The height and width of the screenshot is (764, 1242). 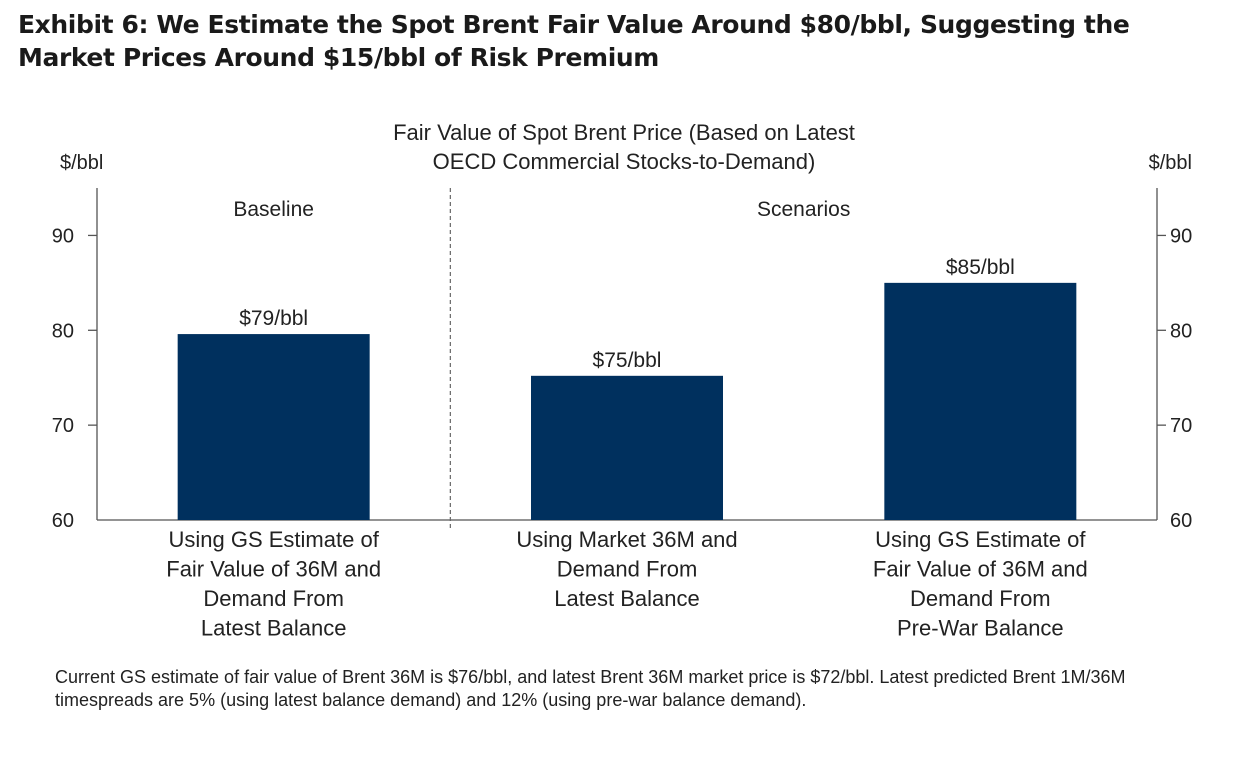 What do you see at coordinates (63, 236) in the screenshot?
I see `y-tick-label-left: 90` at bounding box center [63, 236].